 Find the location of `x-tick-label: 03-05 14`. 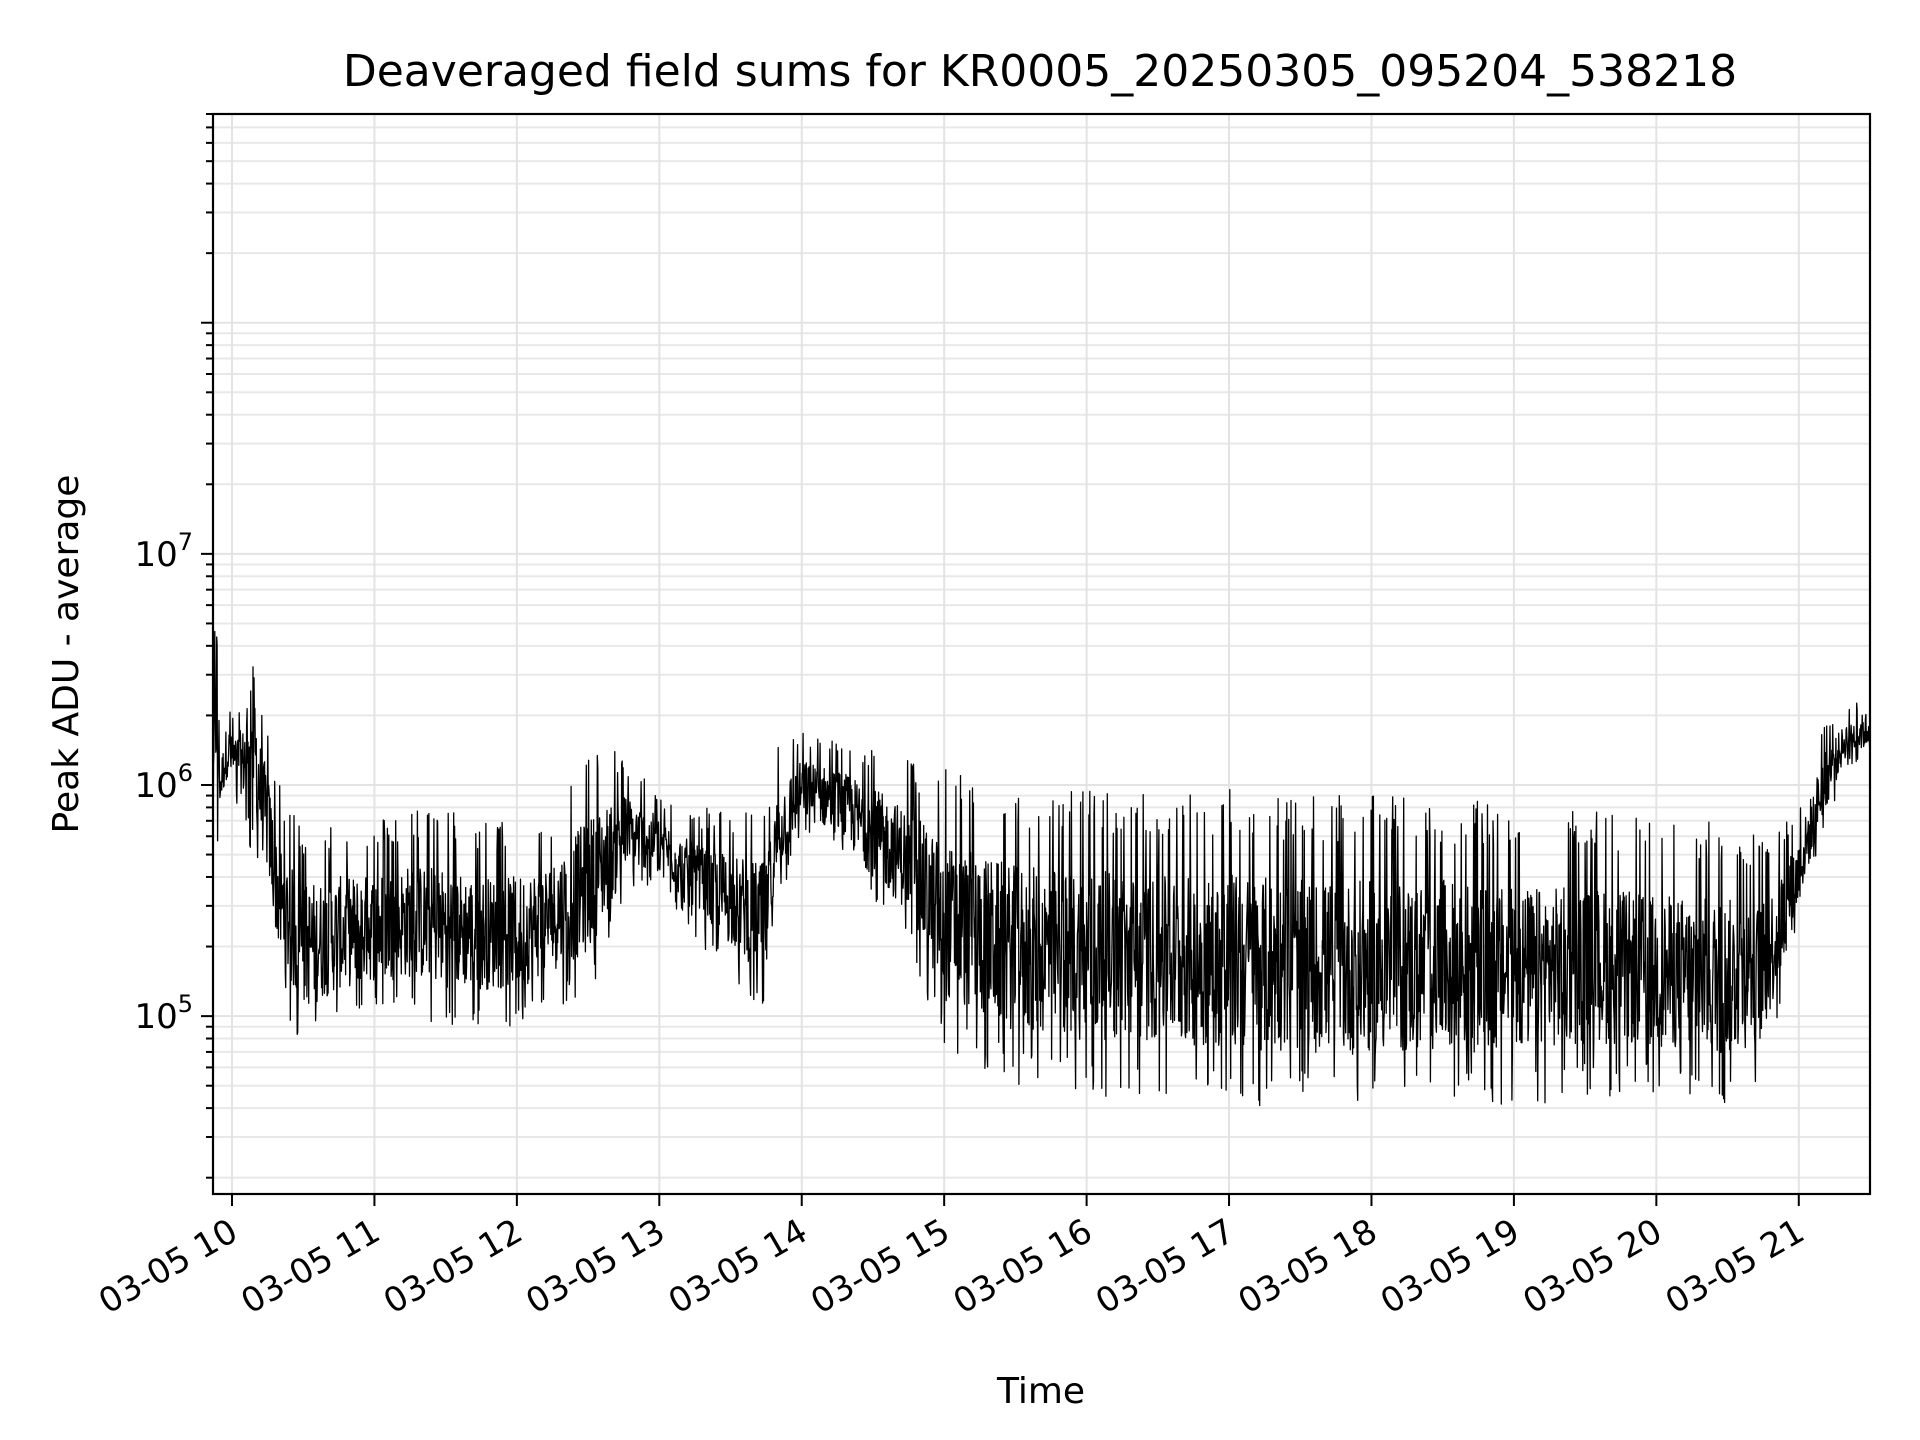

x-tick-label: 03-05 14 is located at coordinates (738, 1266).